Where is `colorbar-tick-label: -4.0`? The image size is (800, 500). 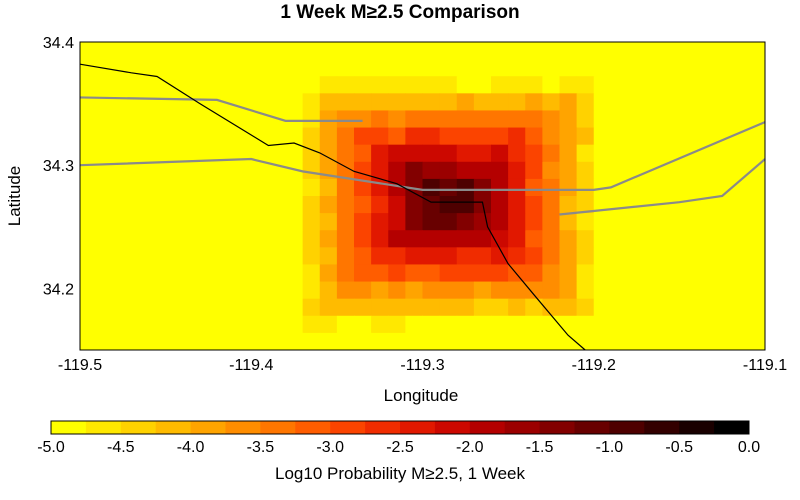
colorbar-tick-label: -4.0 is located at coordinates (191, 447).